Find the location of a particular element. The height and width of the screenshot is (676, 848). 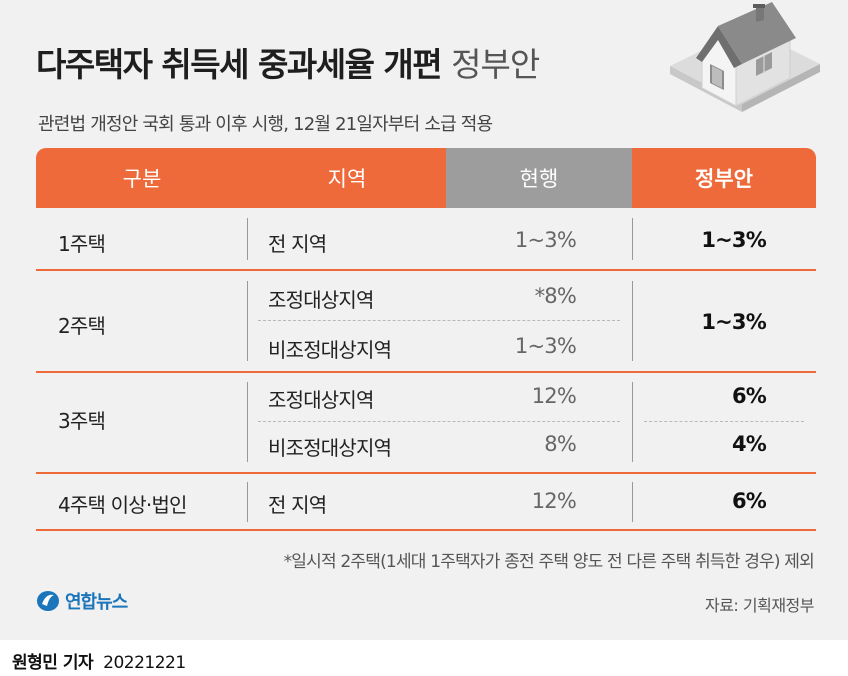

header-proposal: 정부안 is located at coordinates (724, 178).